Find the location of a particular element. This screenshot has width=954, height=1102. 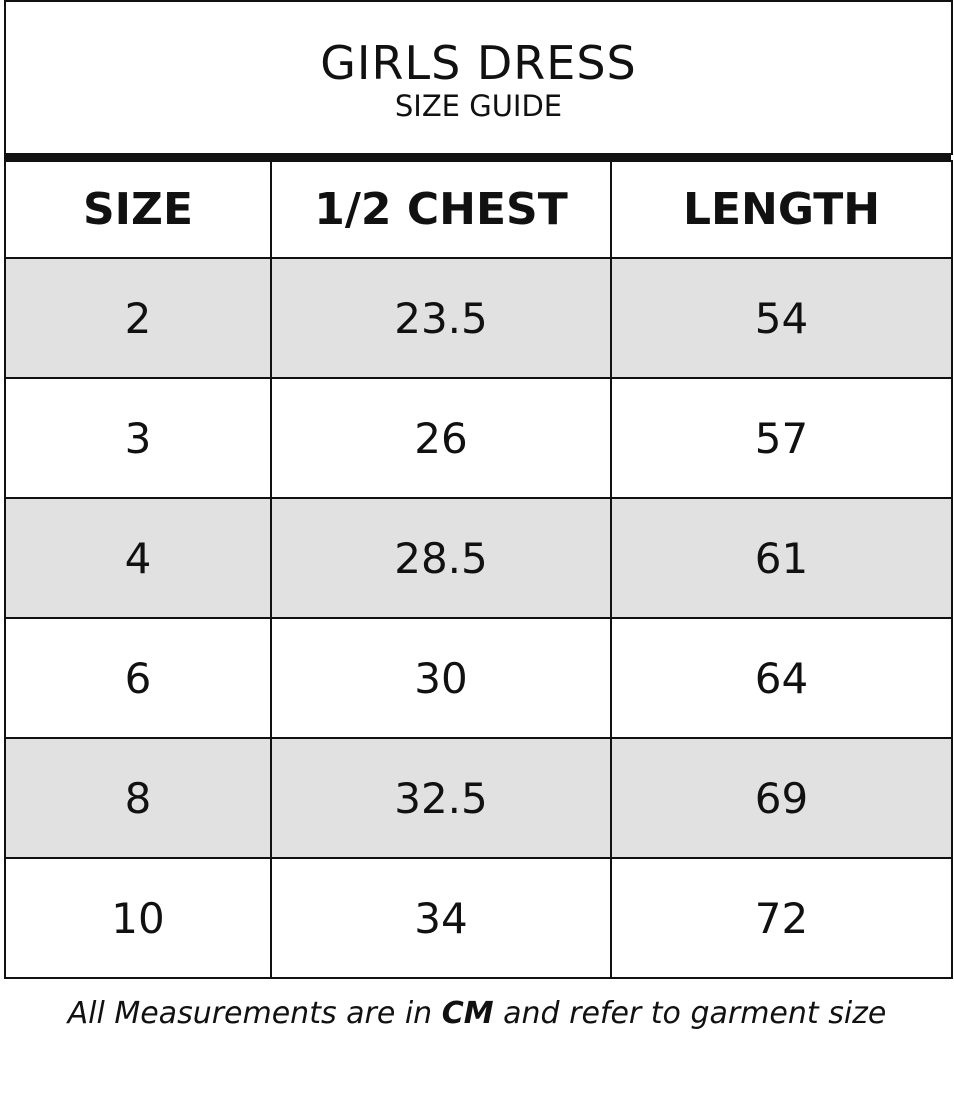

cell-chest: 30 is located at coordinates (441, 678).